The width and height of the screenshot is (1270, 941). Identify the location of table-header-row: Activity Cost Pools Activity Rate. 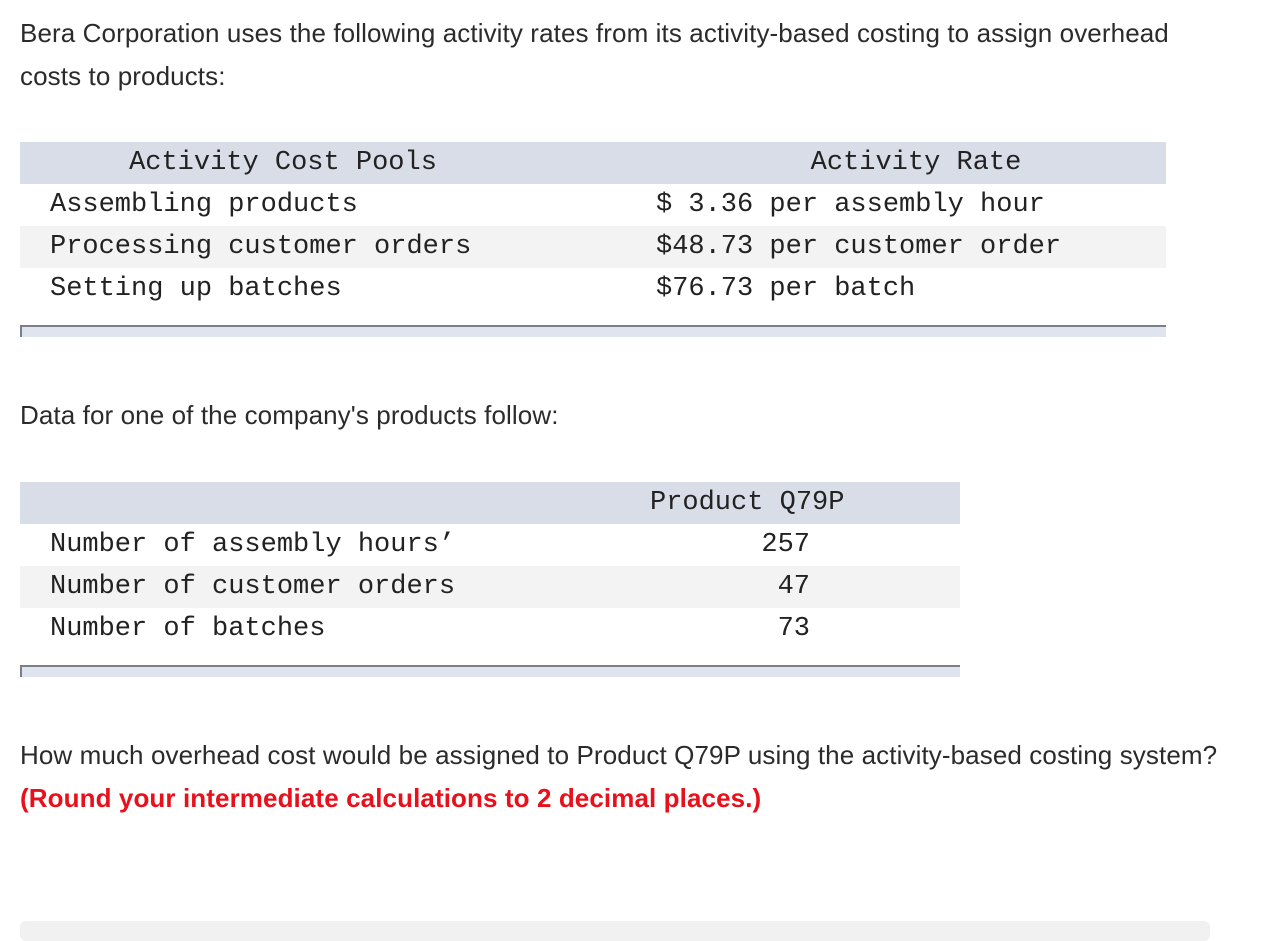
(593, 163).